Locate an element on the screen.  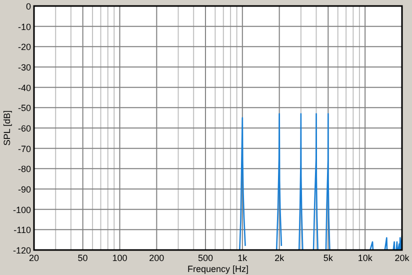
x-tick-label: 20 is located at coordinates (34, 258).